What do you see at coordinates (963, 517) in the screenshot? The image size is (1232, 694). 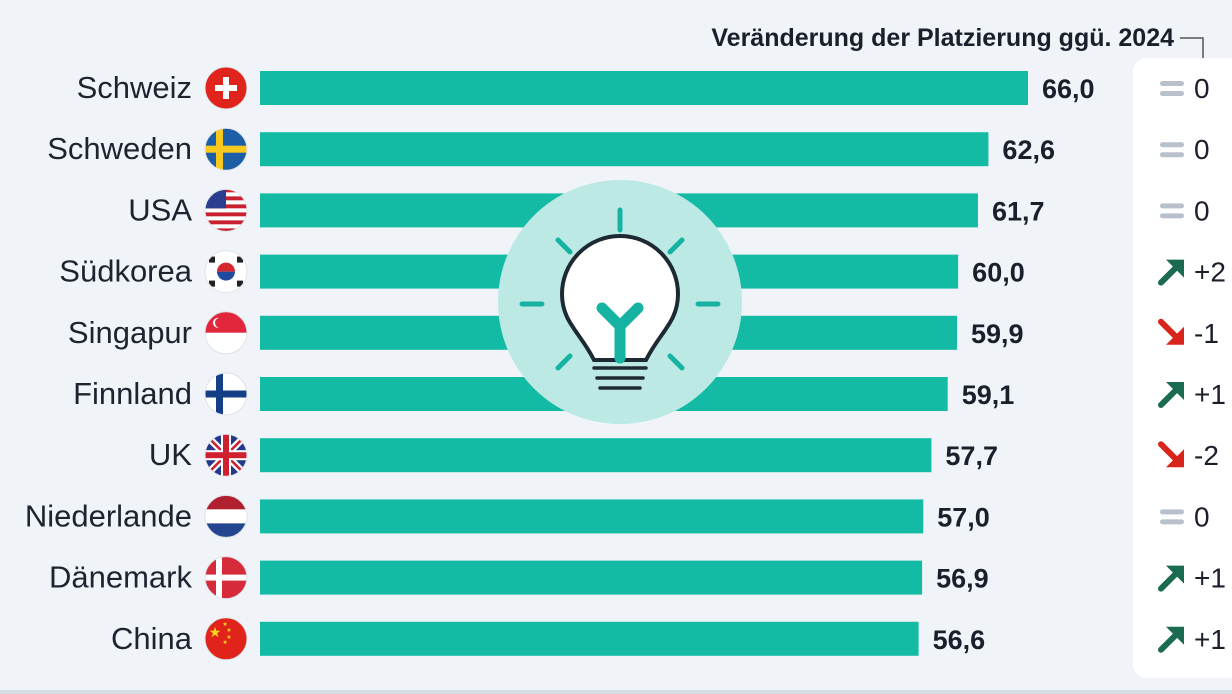 I see `value-label: 57,0` at bounding box center [963, 517].